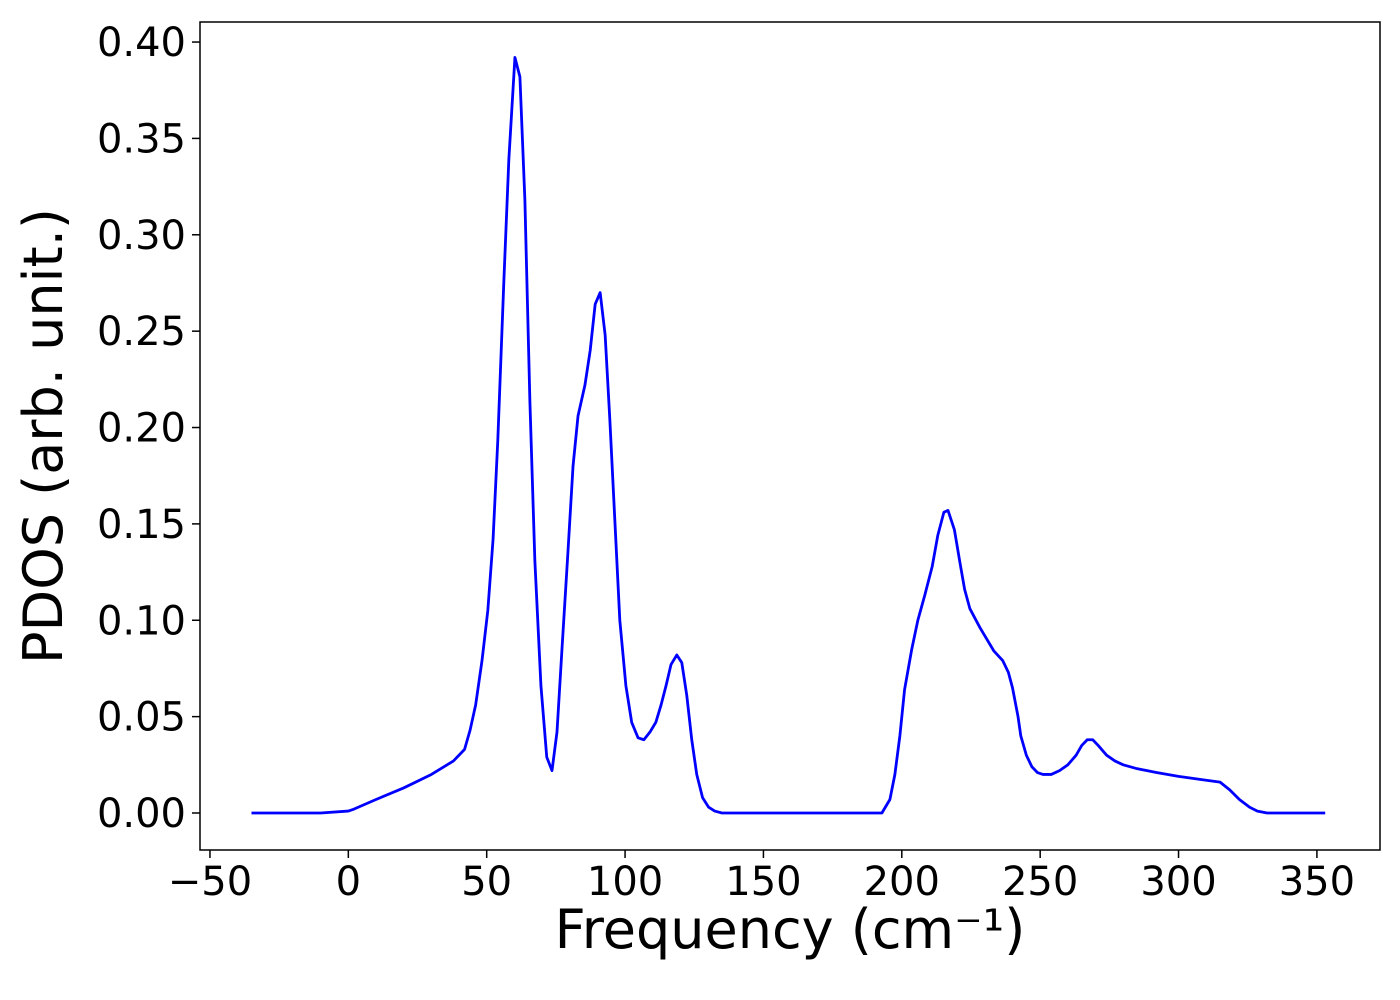 This screenshot has height=1000, width=1400. Describe the element at coordinates (141, 718) in the screenshot. I see `y-tick-label: 0.05` at that location.